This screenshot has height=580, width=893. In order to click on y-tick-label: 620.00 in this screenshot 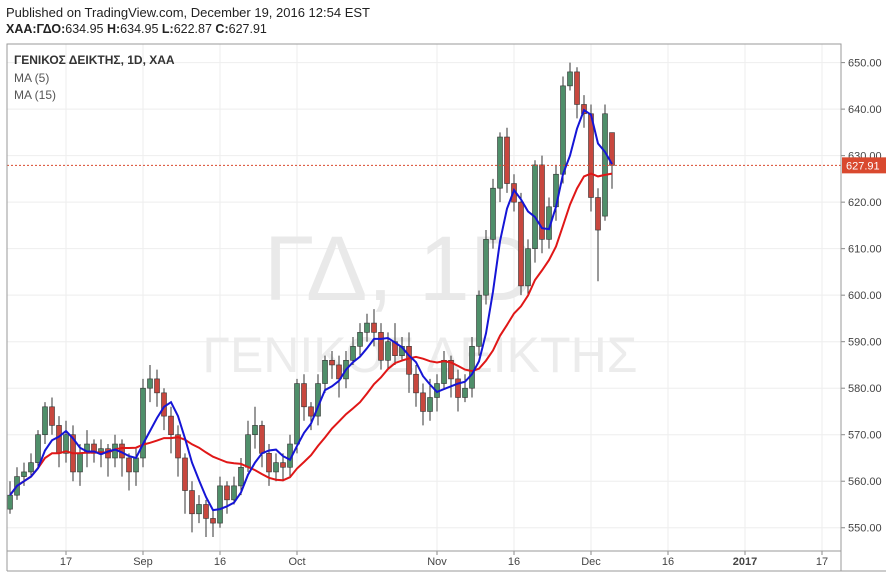, I will do `click(865, 203)`.